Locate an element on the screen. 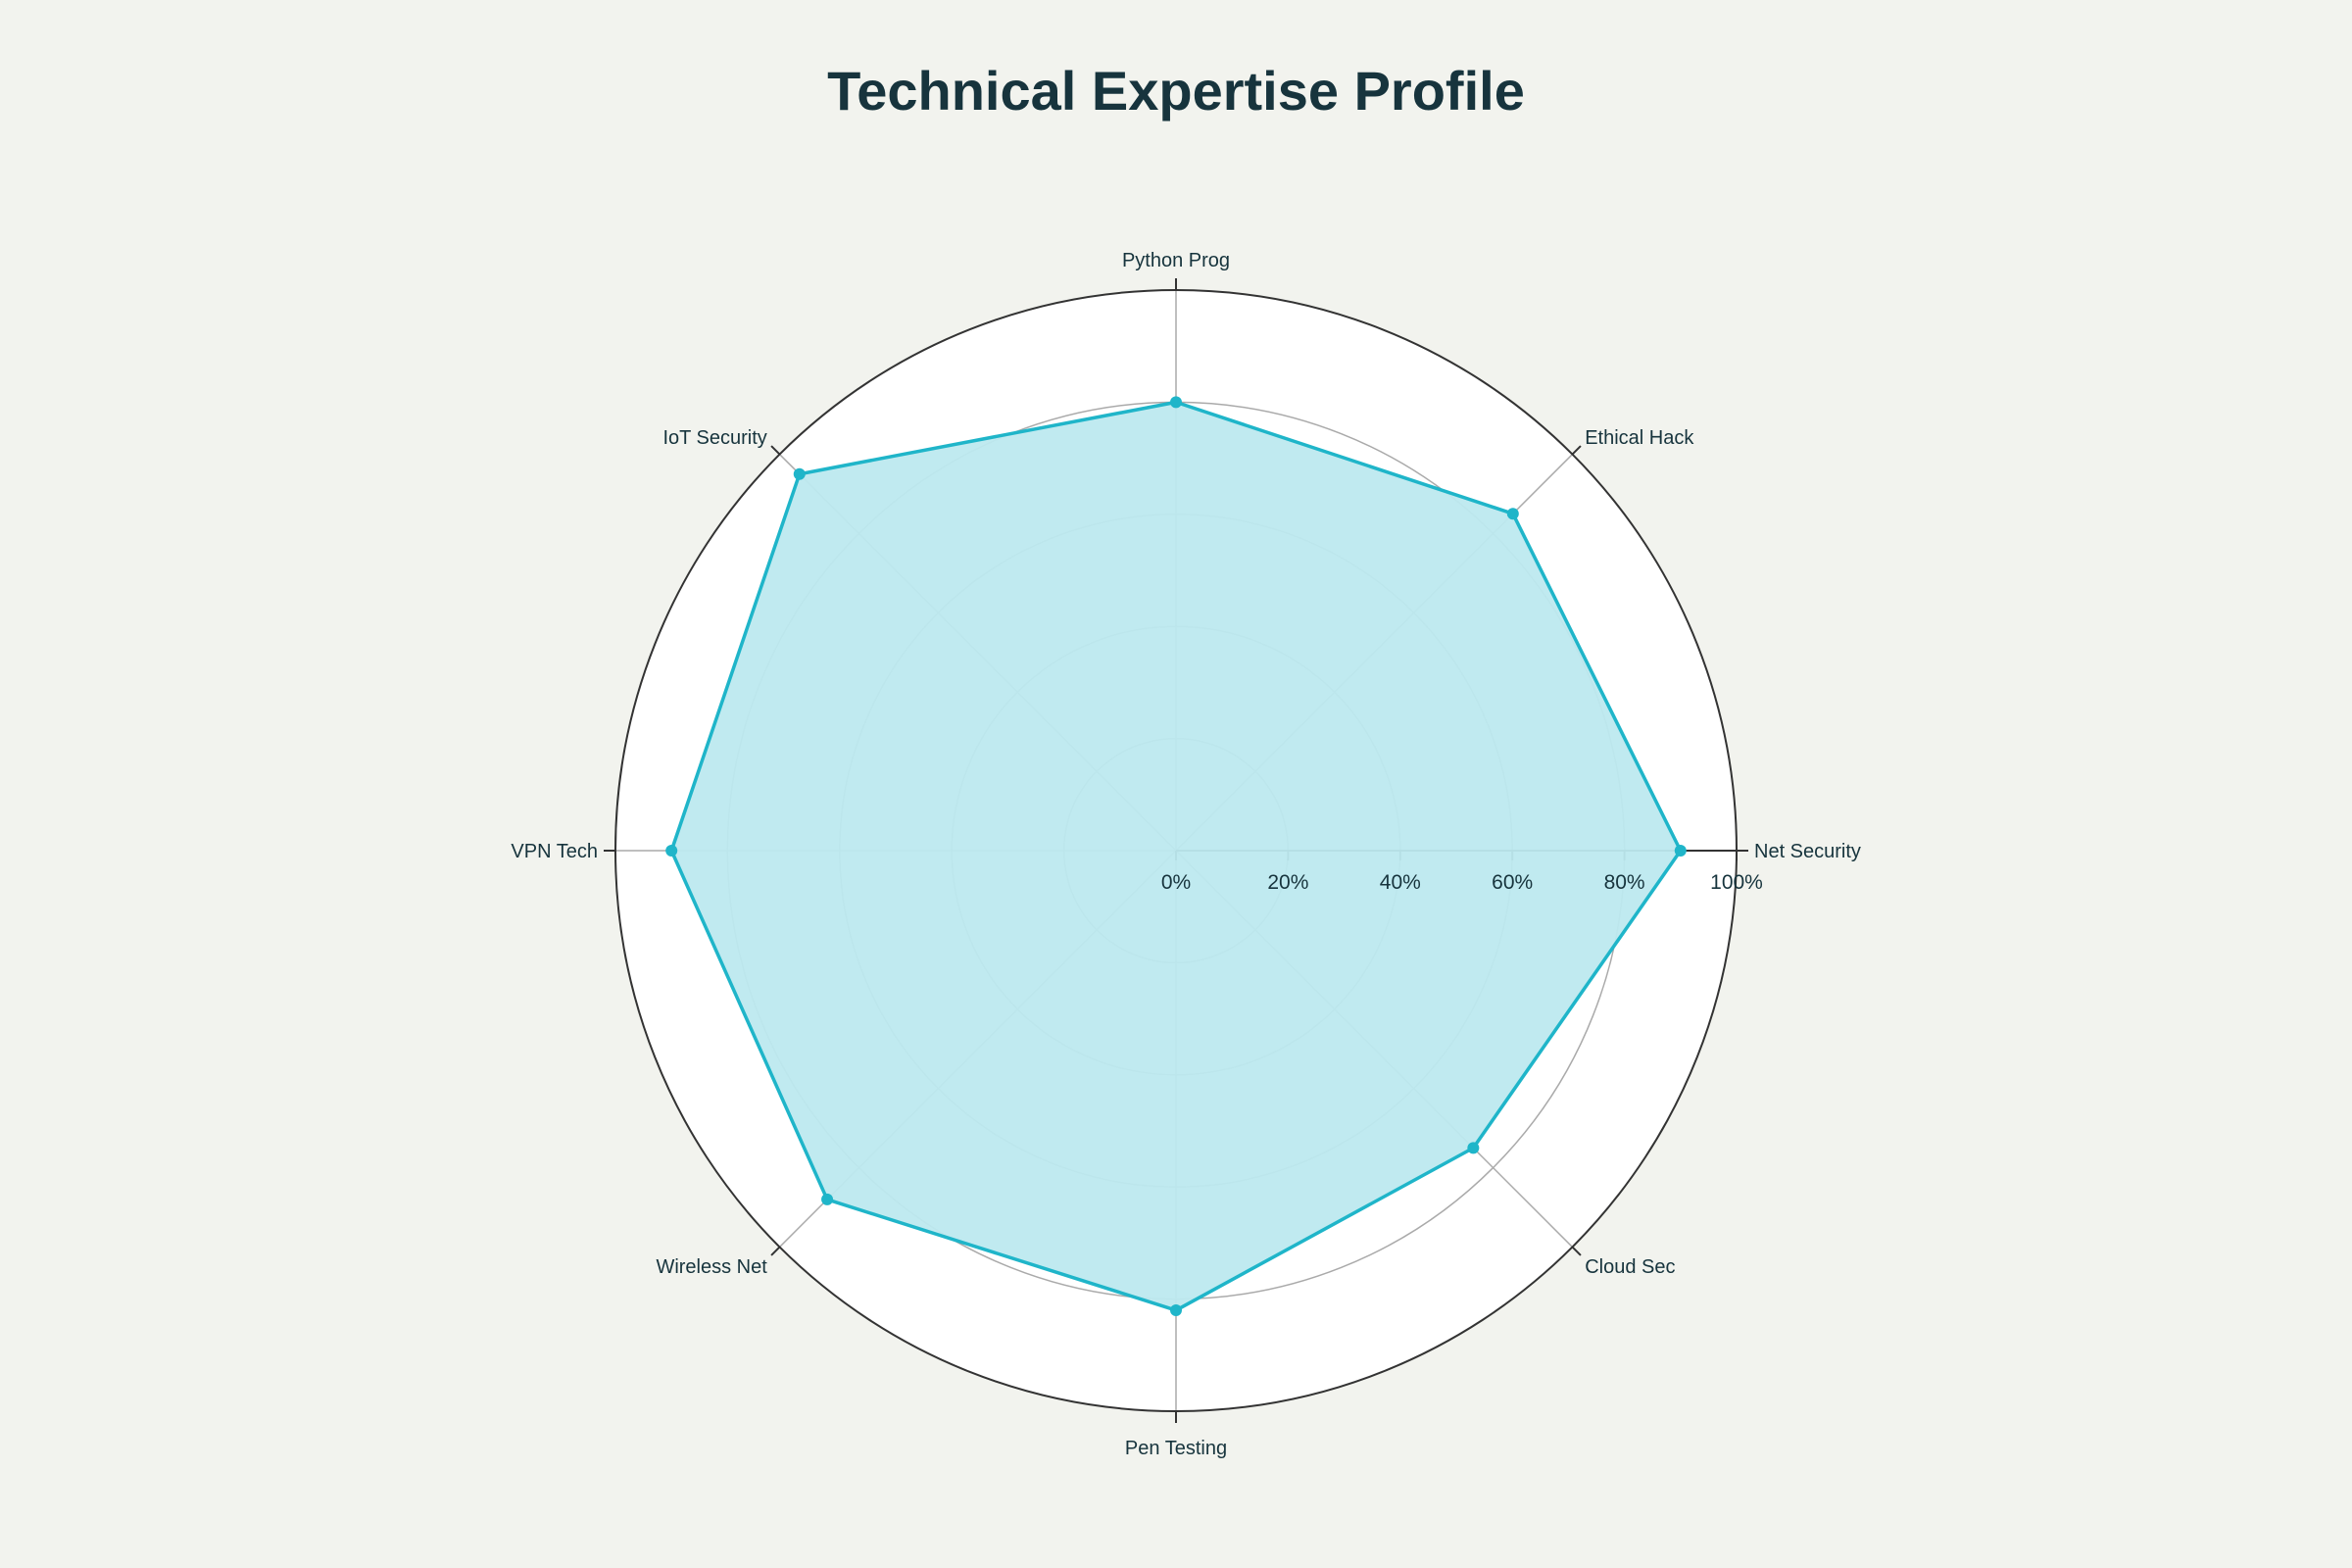  category-label: VPN Tech is located at coordinates (554, 851).